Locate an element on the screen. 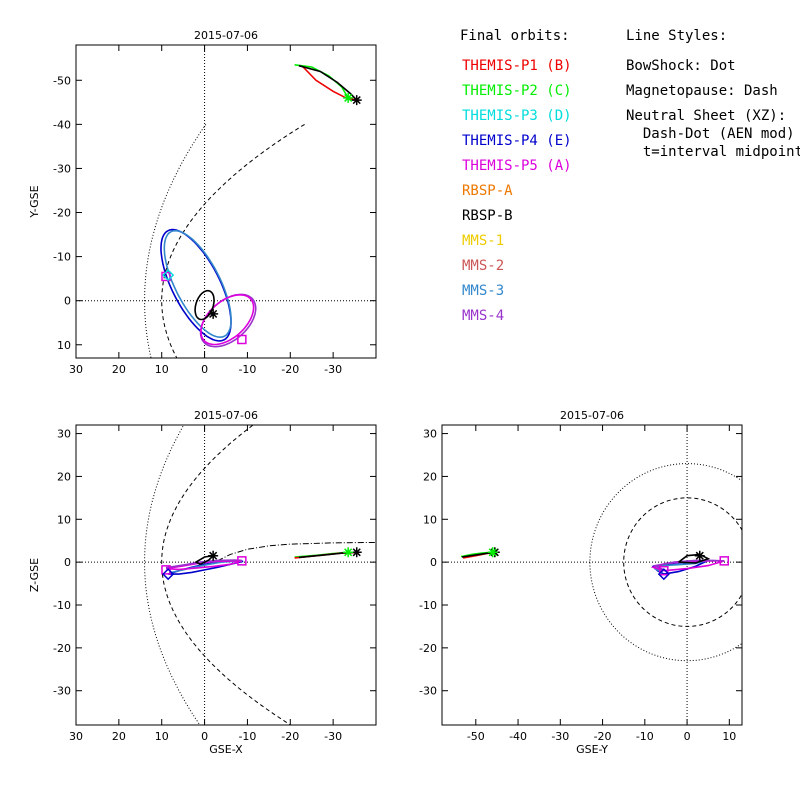  legend-item-9: MMS-3 is located at coordinates (483, 291).